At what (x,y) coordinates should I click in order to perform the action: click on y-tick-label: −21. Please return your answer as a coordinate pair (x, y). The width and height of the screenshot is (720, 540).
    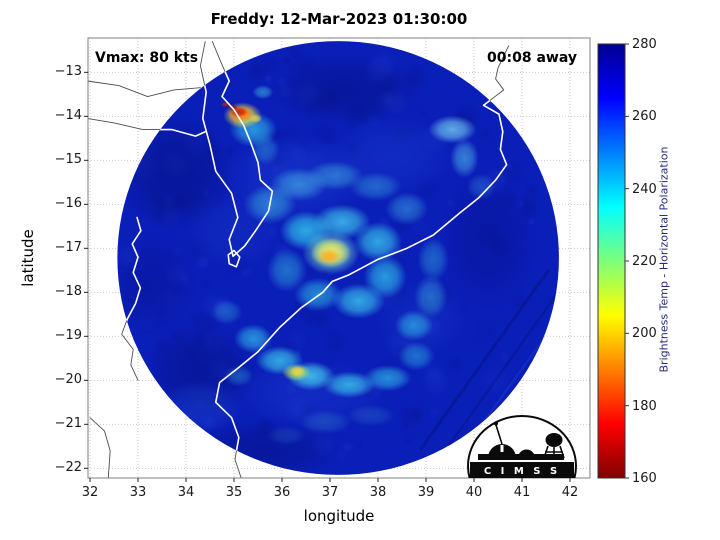
    Looking at the image, I should click on (68, 424).